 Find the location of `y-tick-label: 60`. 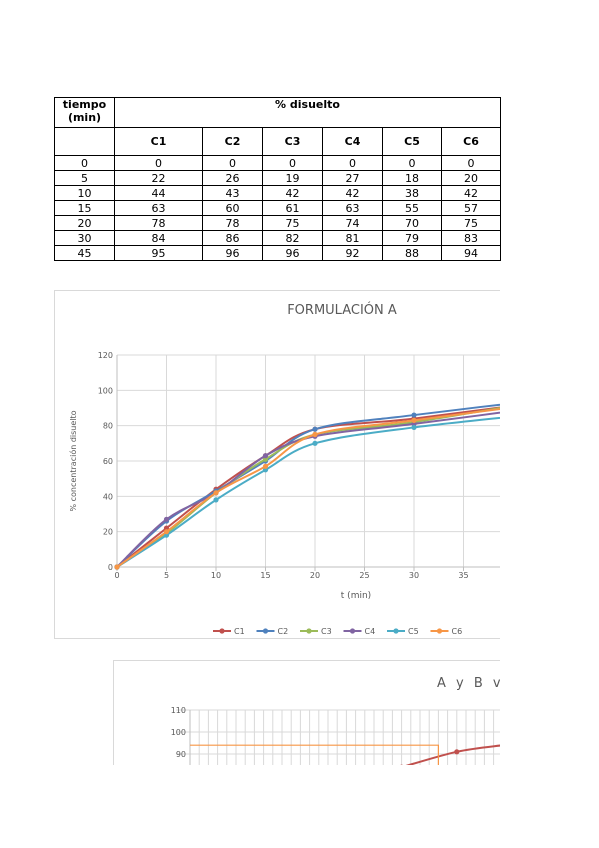

y-tick-label: 60 is located at coordinates (108, 461).